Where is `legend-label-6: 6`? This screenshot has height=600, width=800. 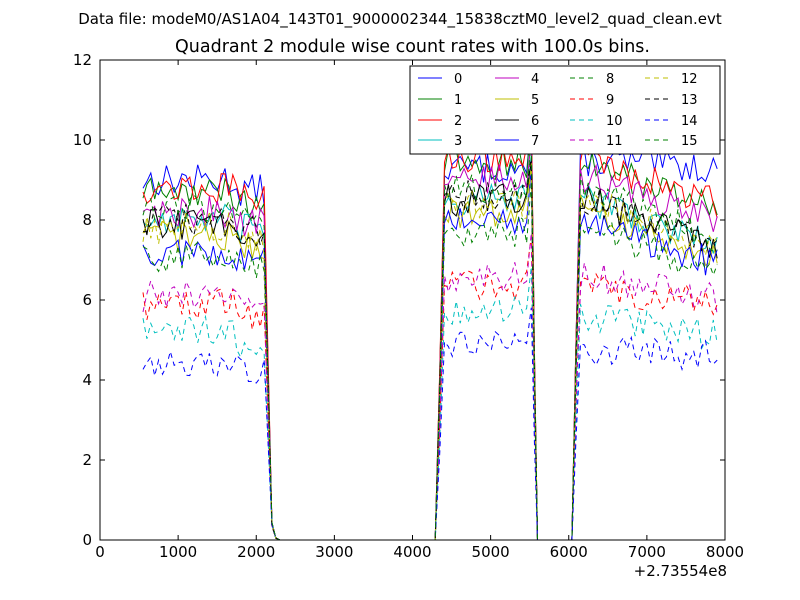
legend-label-6: 6 is located at coordinates (535, 121).